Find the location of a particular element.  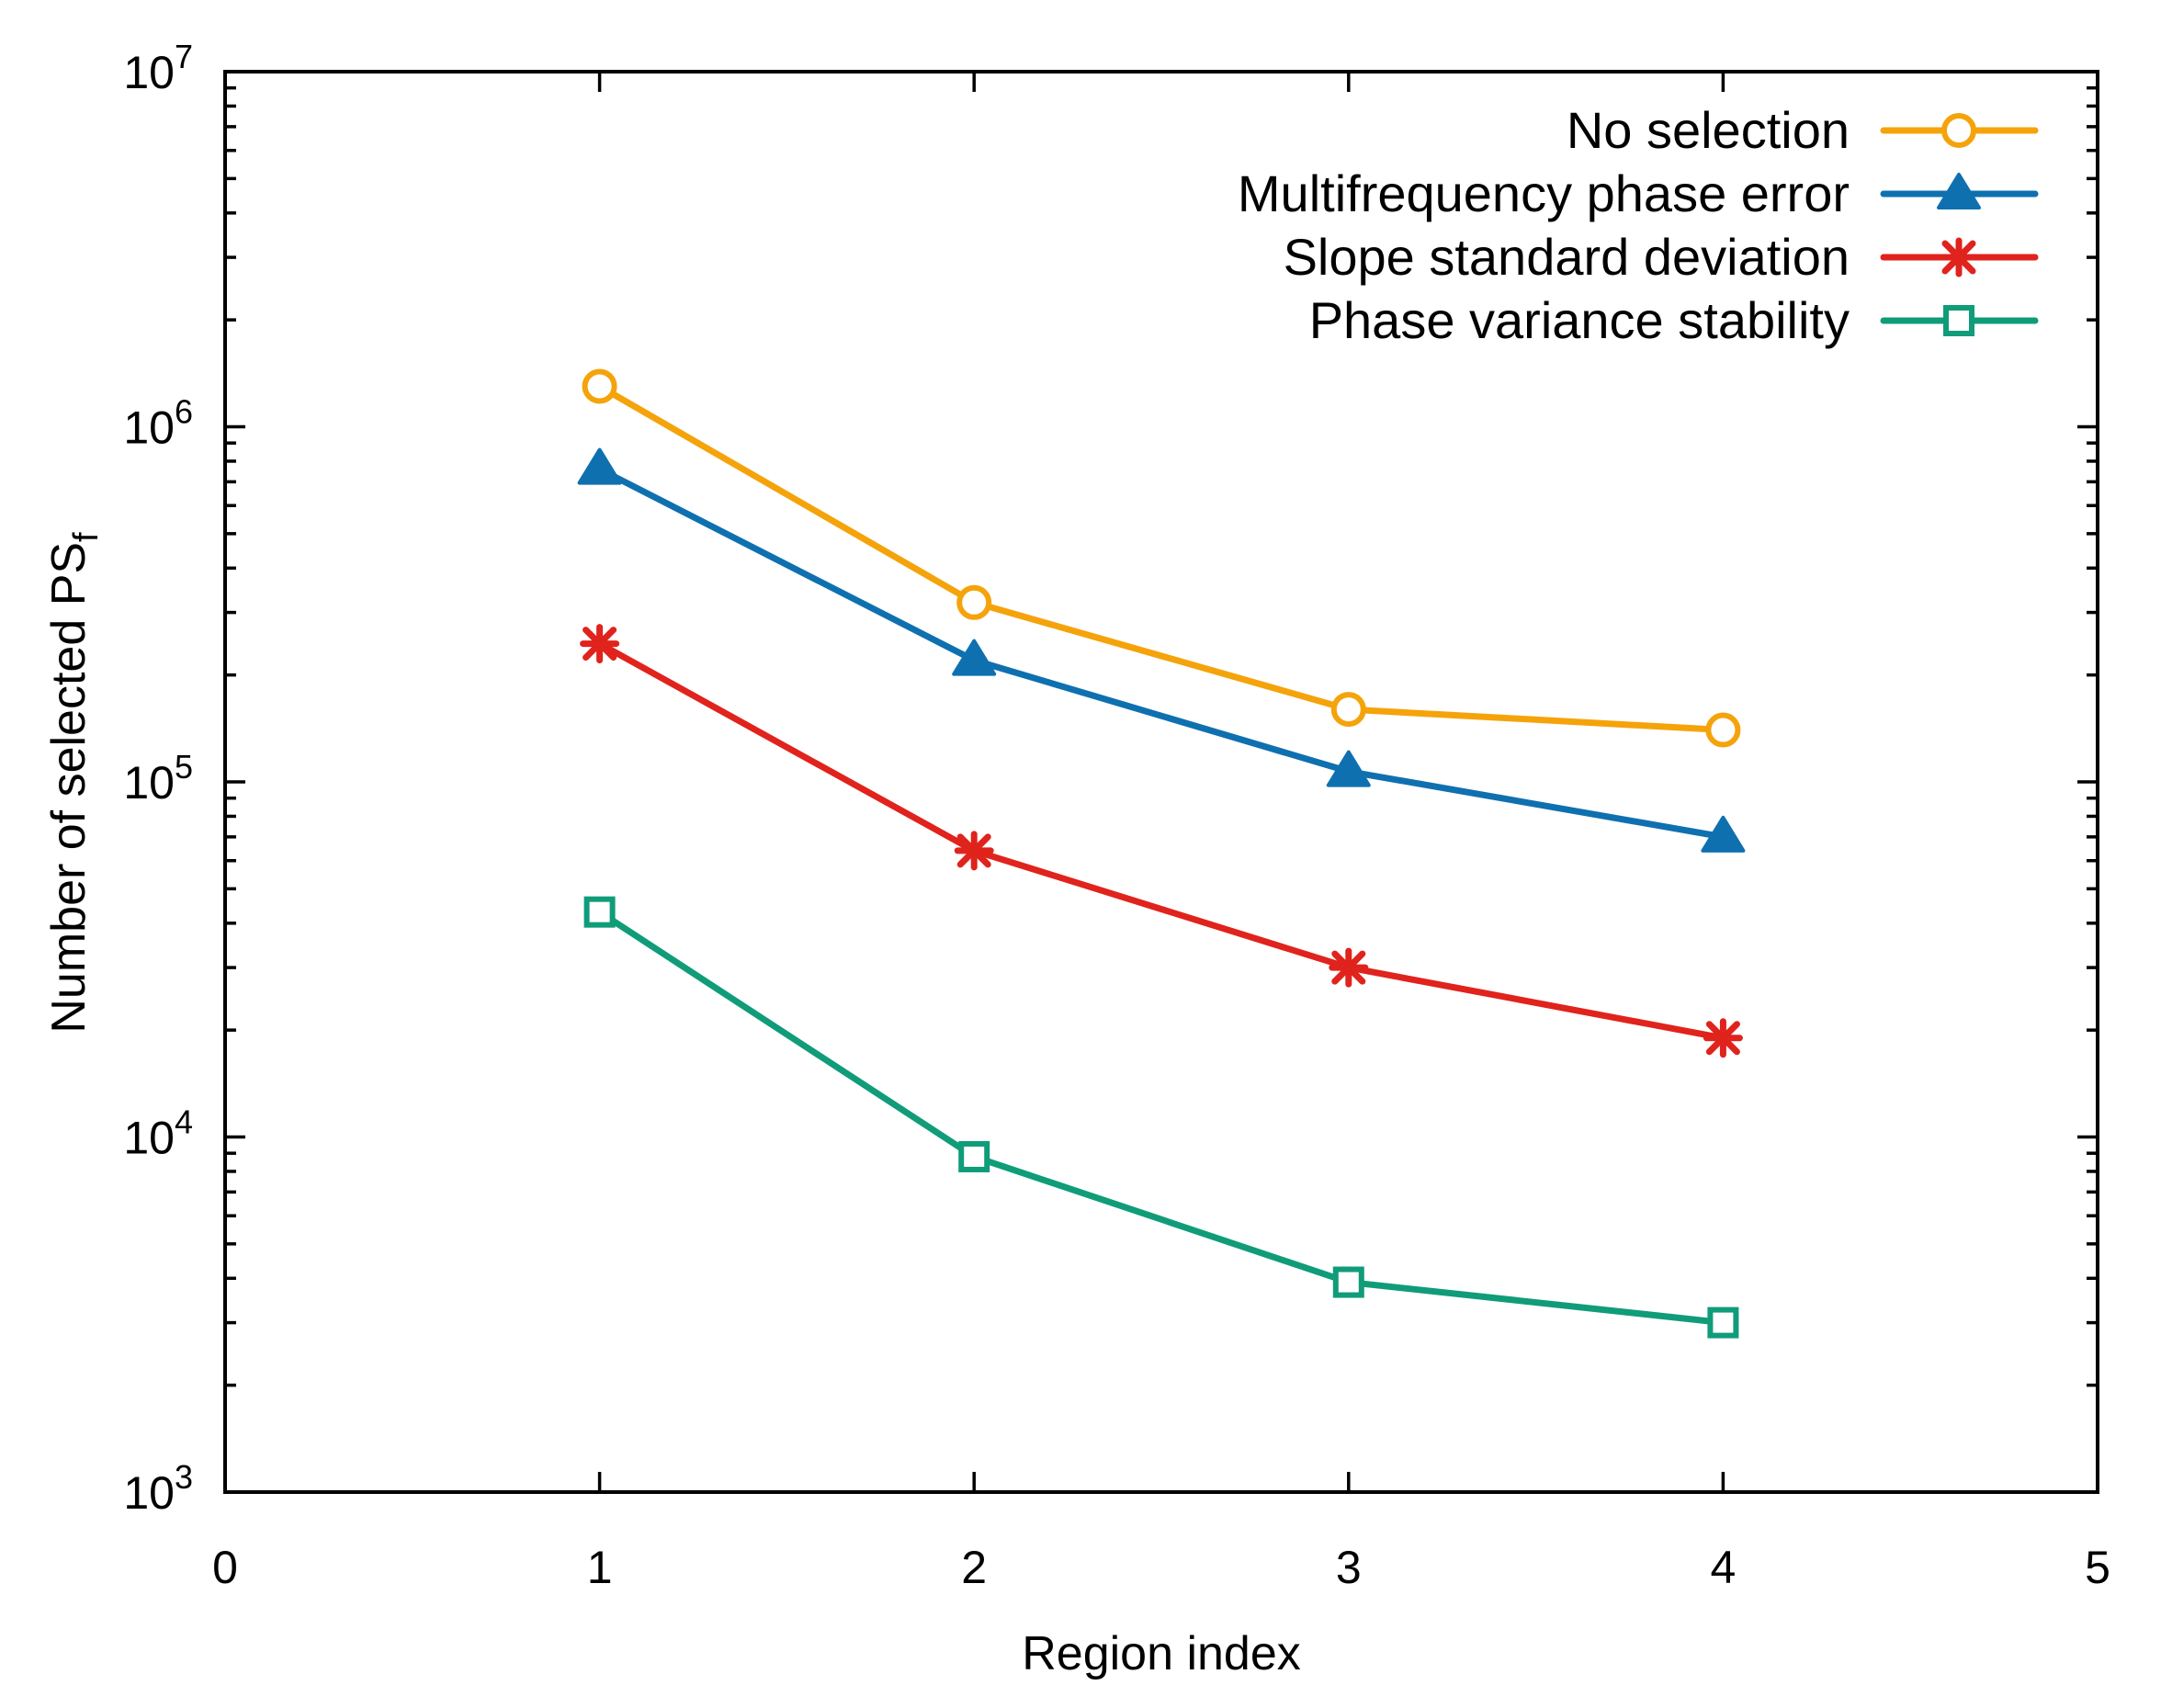

y-axis-label-subscript: f is located at coordinates (86, 537).